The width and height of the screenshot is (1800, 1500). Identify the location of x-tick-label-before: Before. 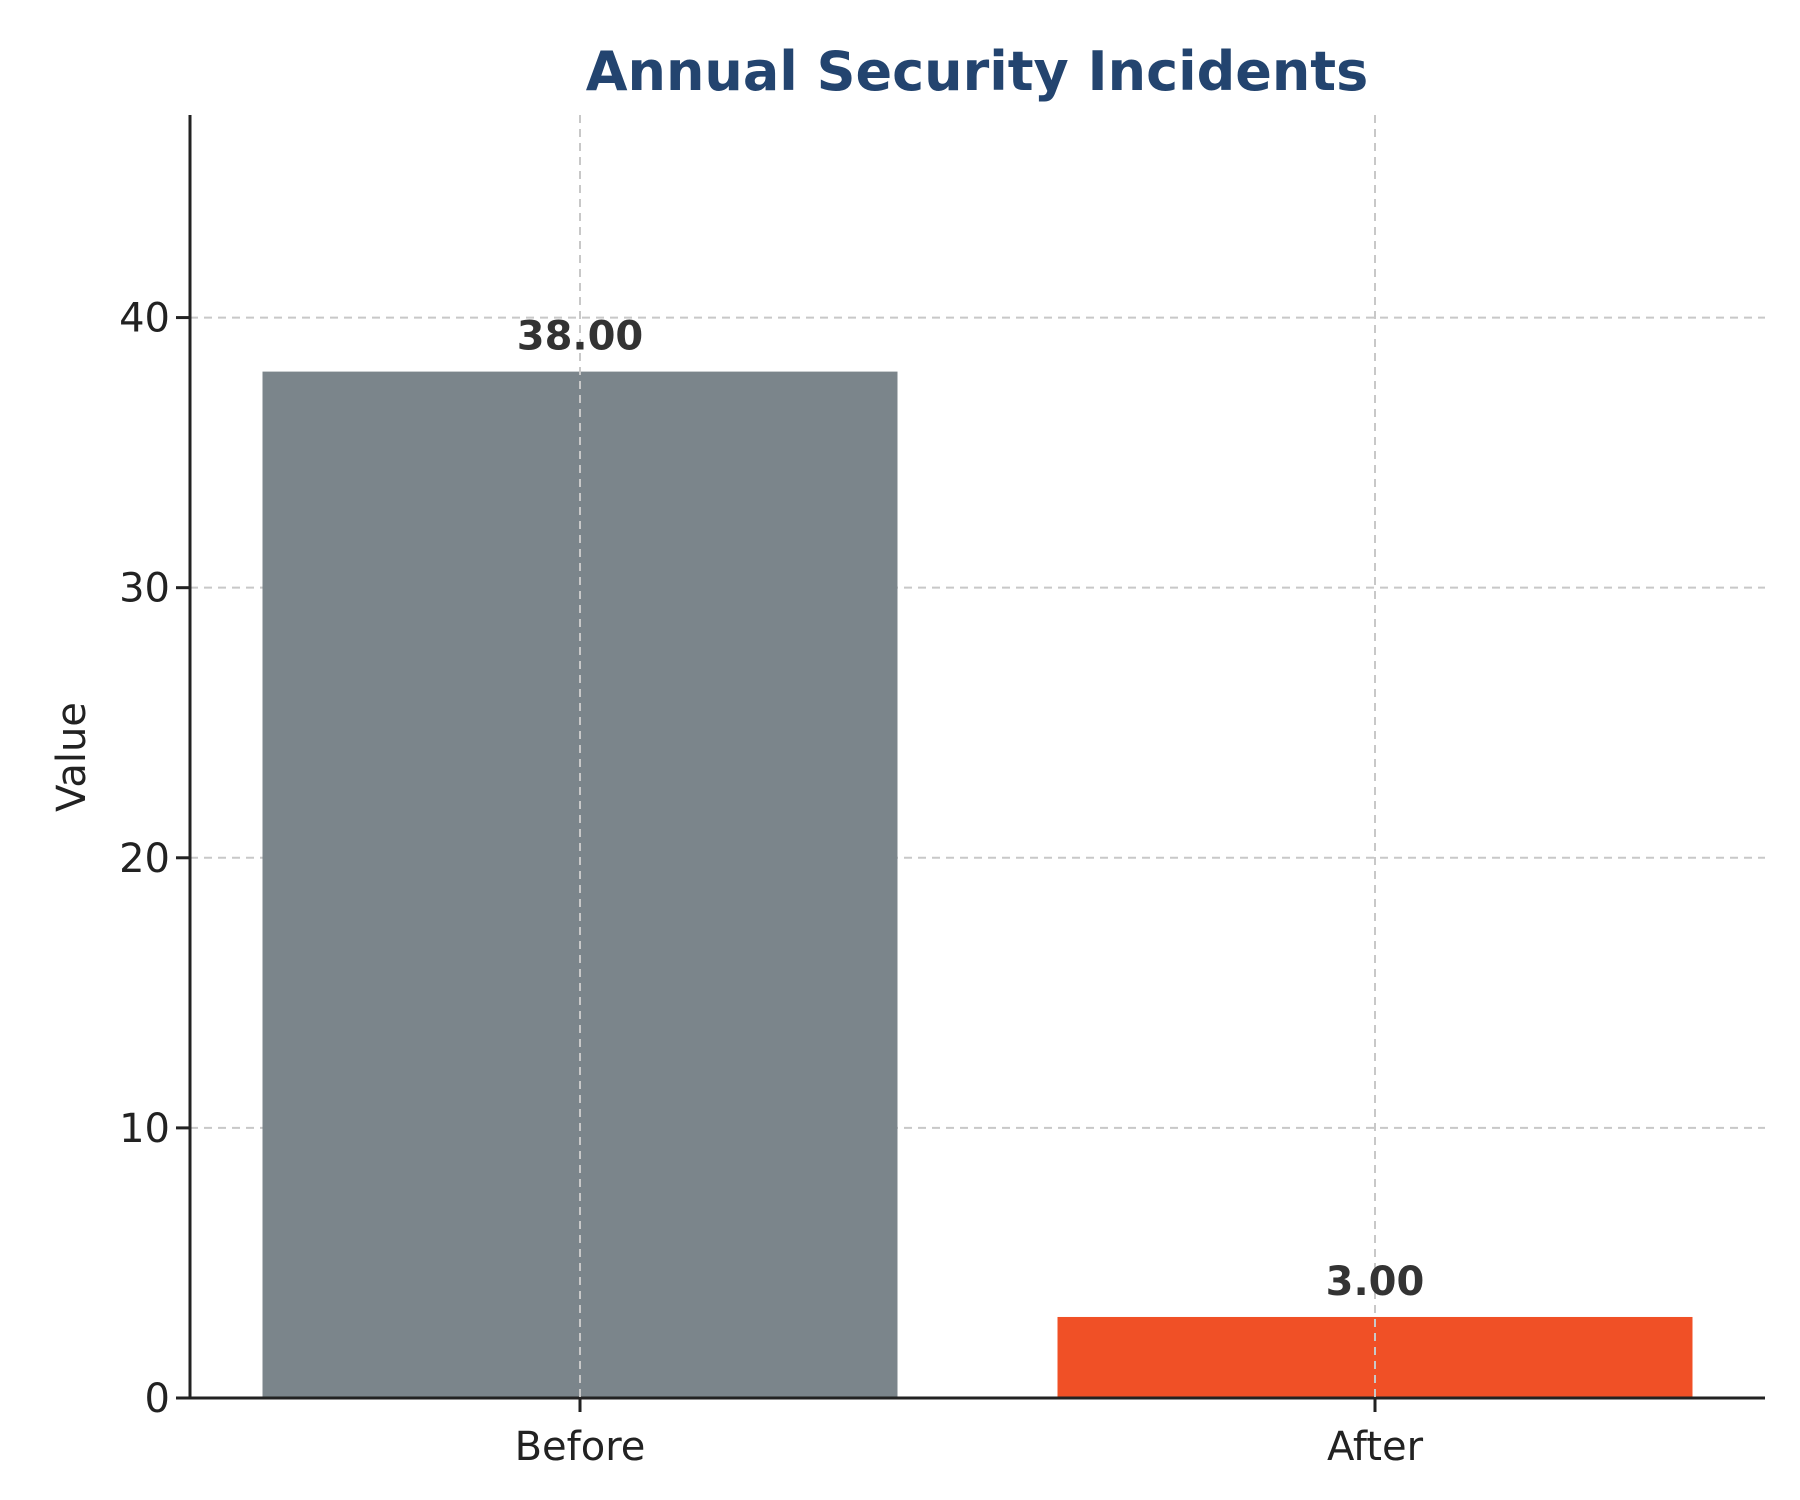
(580, 1447).